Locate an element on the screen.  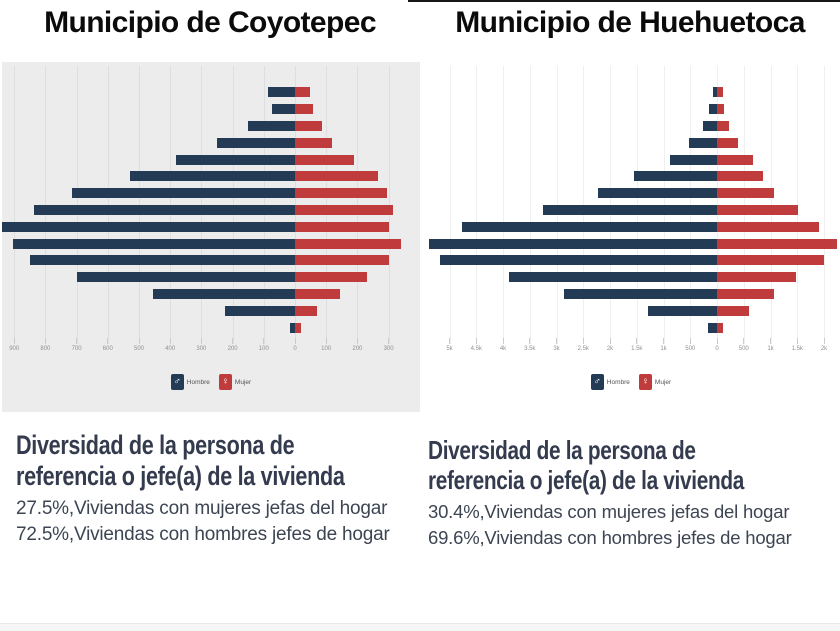
legend-label-female: Mujer is located at coordinates (243, 382).